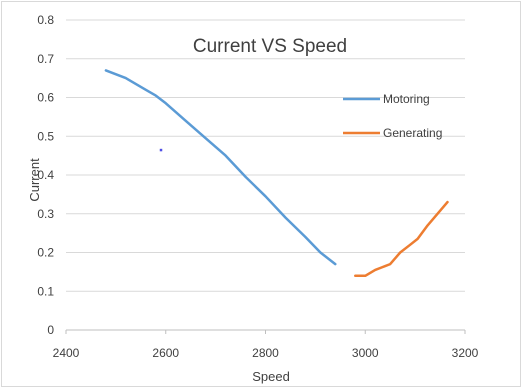 The height and width of the screenshot is (390, 532). I want to click on legend: Motoring Generating, so click(392, 116).